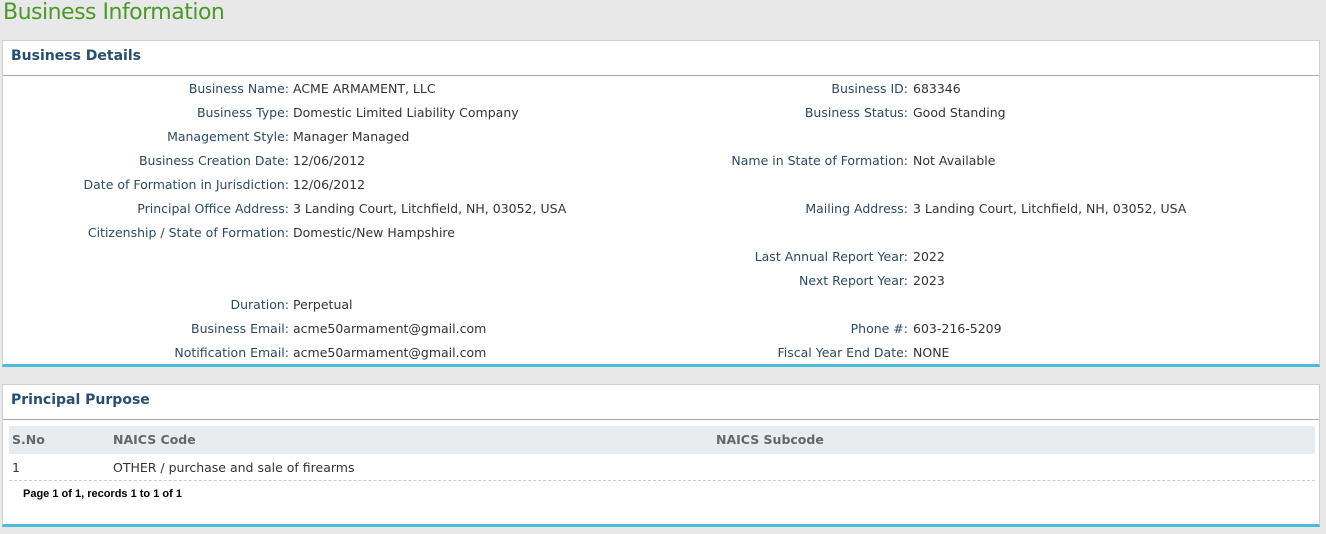 Image resolution: width=1326 pixels, height=534 pixels. Describe the element at coordinates (879, 328) in the screenshot. I see `field-label: Phone #:` at that location.